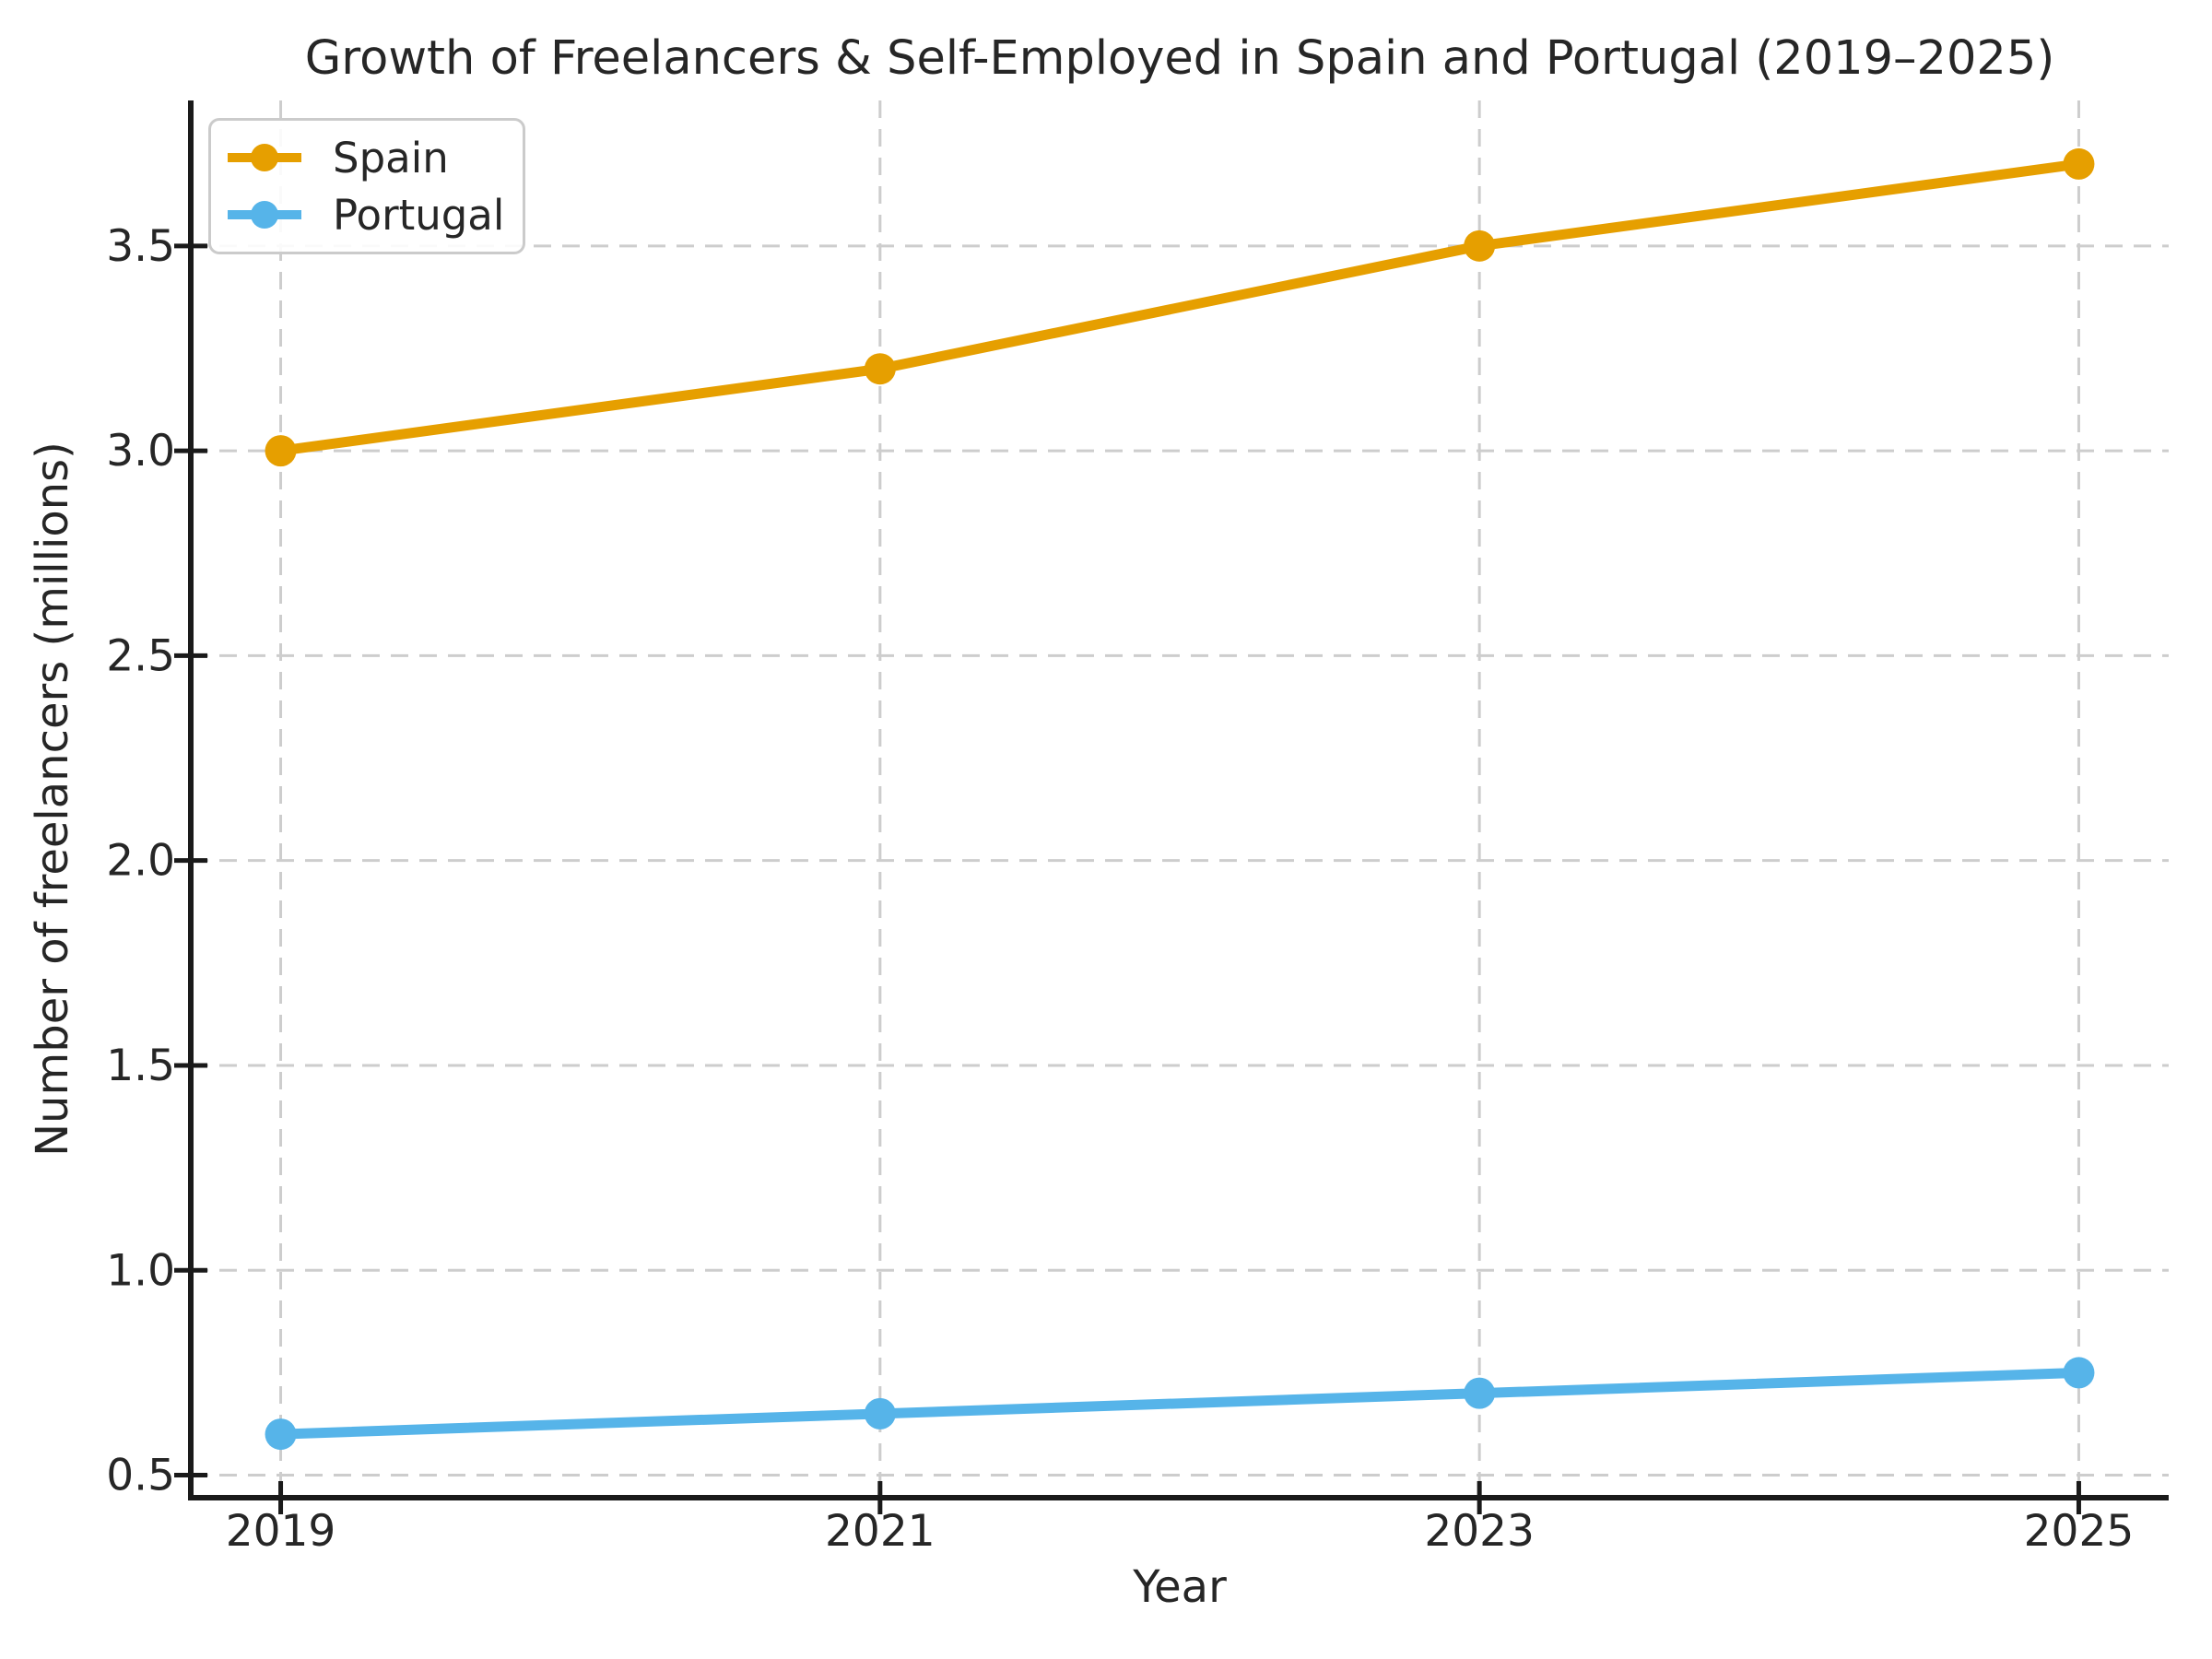 The image size is (2212, 1659). What do you see at coordinates (419, 215) in the screenshot?
I see `legend-label-portugal: Portugal` at bounding box center [419, 215].